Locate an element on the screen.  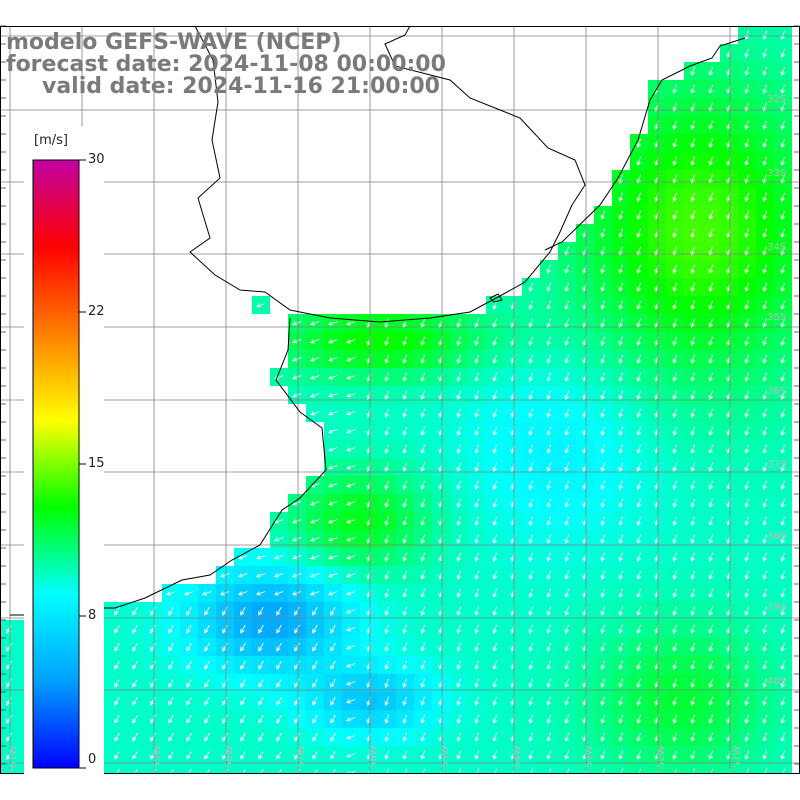
latitude-label: 39S is located at coordinates (776, 607).